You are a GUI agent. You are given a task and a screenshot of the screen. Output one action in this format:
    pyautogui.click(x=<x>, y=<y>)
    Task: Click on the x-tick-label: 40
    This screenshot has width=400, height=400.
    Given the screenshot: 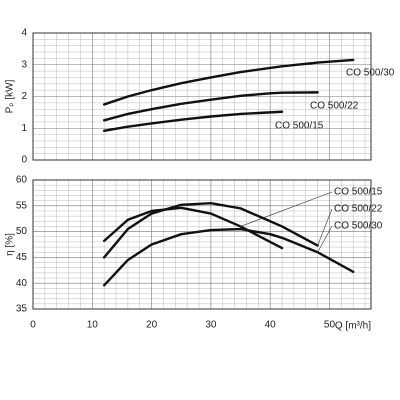 What is the action you would take?
    pyautogui.click(x=271, y=325)
    